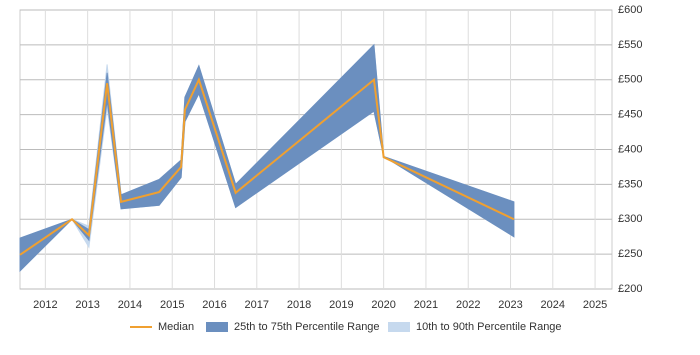  Describe the element at coordinates (489, 327) in the screenshot. I see `legend-label: 10th to 90th Percentile Range` at that location.